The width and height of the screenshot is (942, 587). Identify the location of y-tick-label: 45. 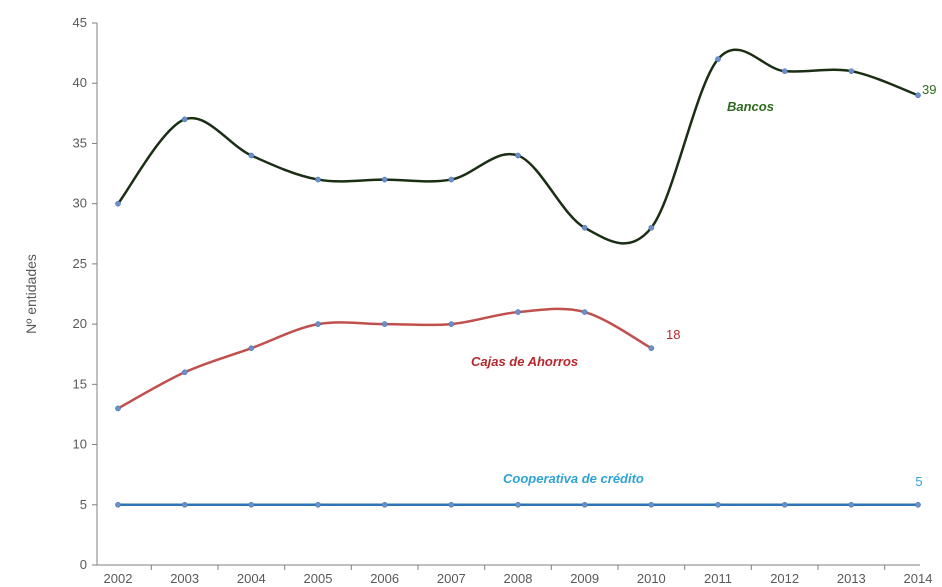
(80, 22).